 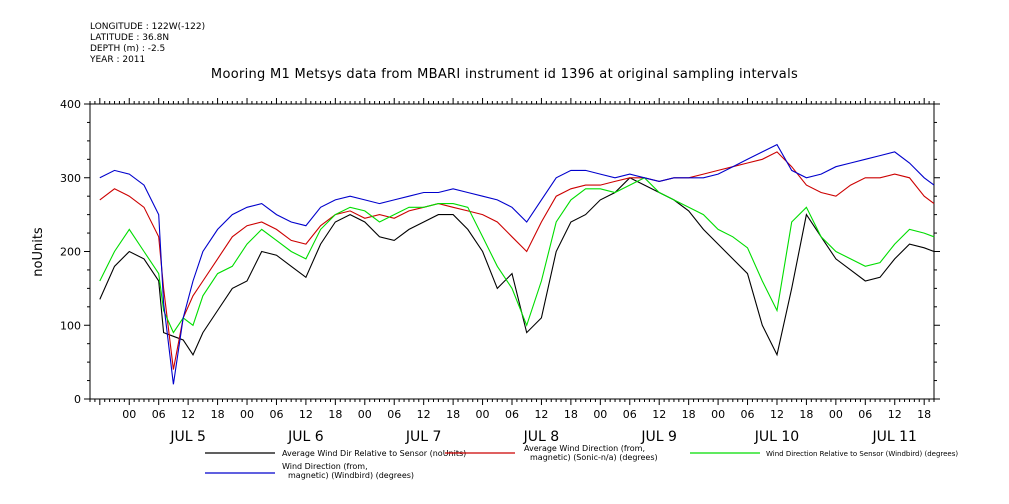 What do you see at coordinates (38, 252) in the screenshot?
I see `y-axis-label: noUnits` at bounding box center [38, 252].